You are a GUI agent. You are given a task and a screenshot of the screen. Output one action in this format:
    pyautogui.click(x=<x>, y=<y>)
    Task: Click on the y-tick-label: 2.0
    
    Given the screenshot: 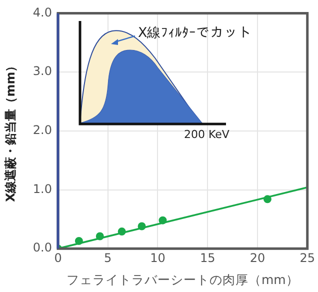 What is the action you would take?
    pyautogui.click(x=42, y=130)
    